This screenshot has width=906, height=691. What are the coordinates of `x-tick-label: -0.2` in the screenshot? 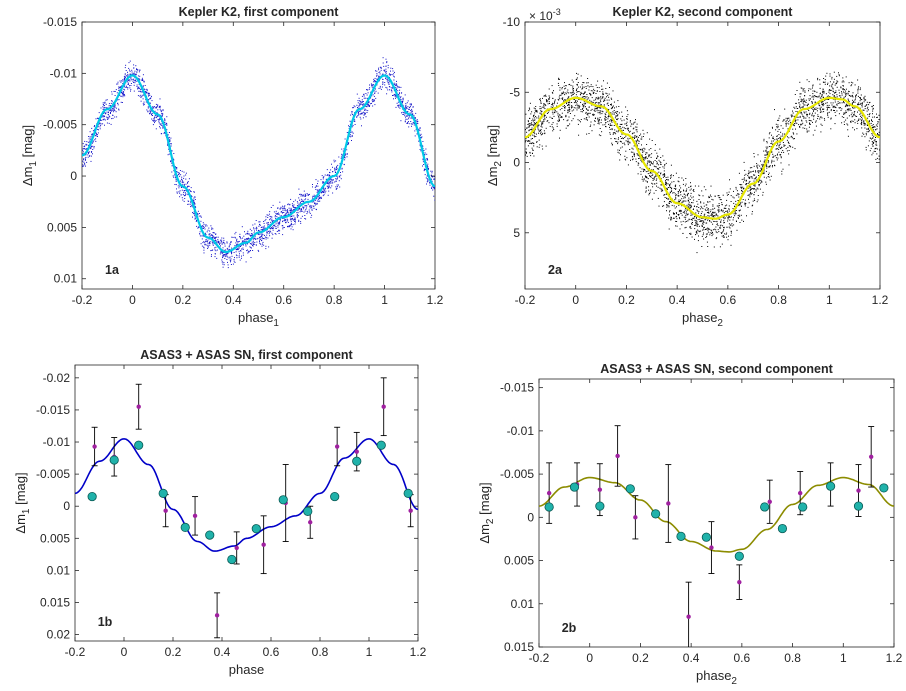 It's located at (82, 300).